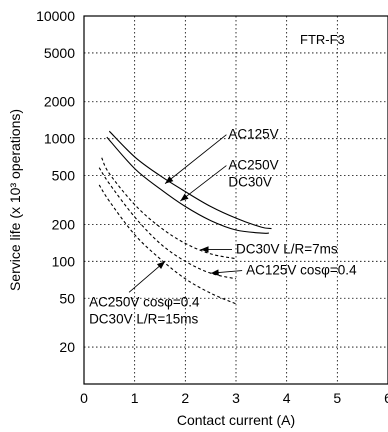 Image resolution: width=388 pixels, height=432 pixels. I want to click on x-tick-label: 5, so click(337, 398).